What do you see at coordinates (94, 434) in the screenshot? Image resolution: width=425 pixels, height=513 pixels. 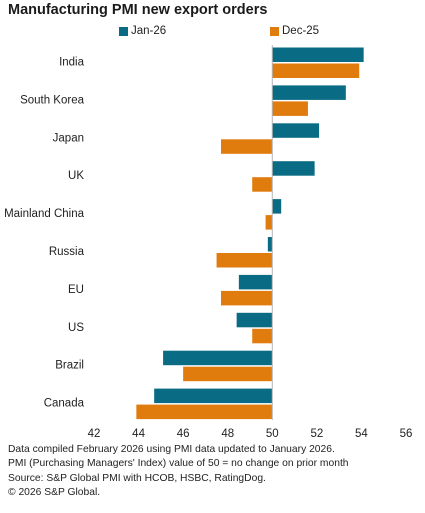 I see `x-tick-label: 42` at bounding box center [94, 434].